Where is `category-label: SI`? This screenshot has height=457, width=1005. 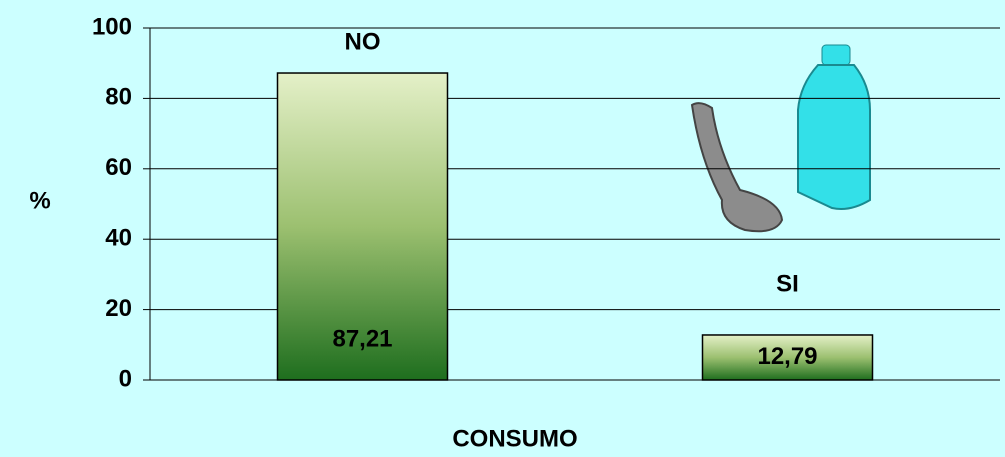 category-label: SI is located at coordinates (787, 283).